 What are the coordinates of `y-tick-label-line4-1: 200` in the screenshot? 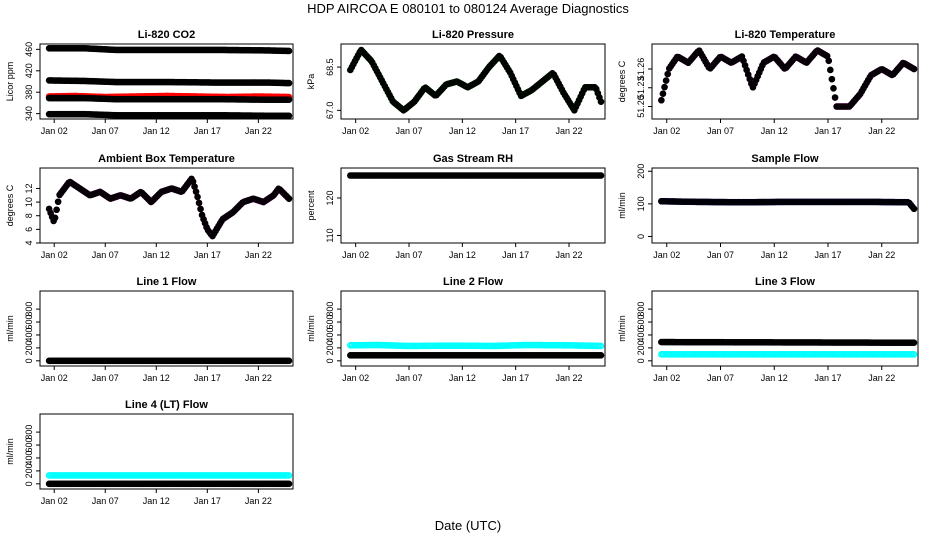 It's located at (29, 470).